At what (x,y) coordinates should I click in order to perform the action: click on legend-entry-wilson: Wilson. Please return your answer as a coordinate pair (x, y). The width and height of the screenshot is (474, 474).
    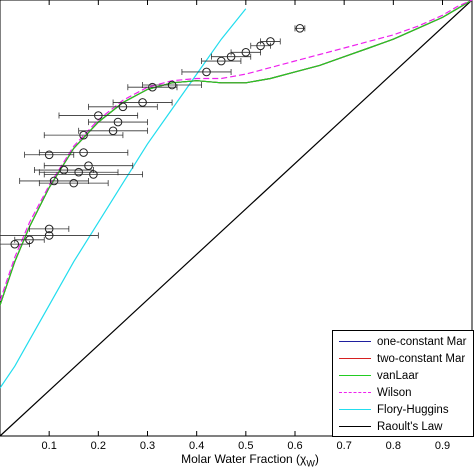
    Looking at the image, I should click on (403, 393).